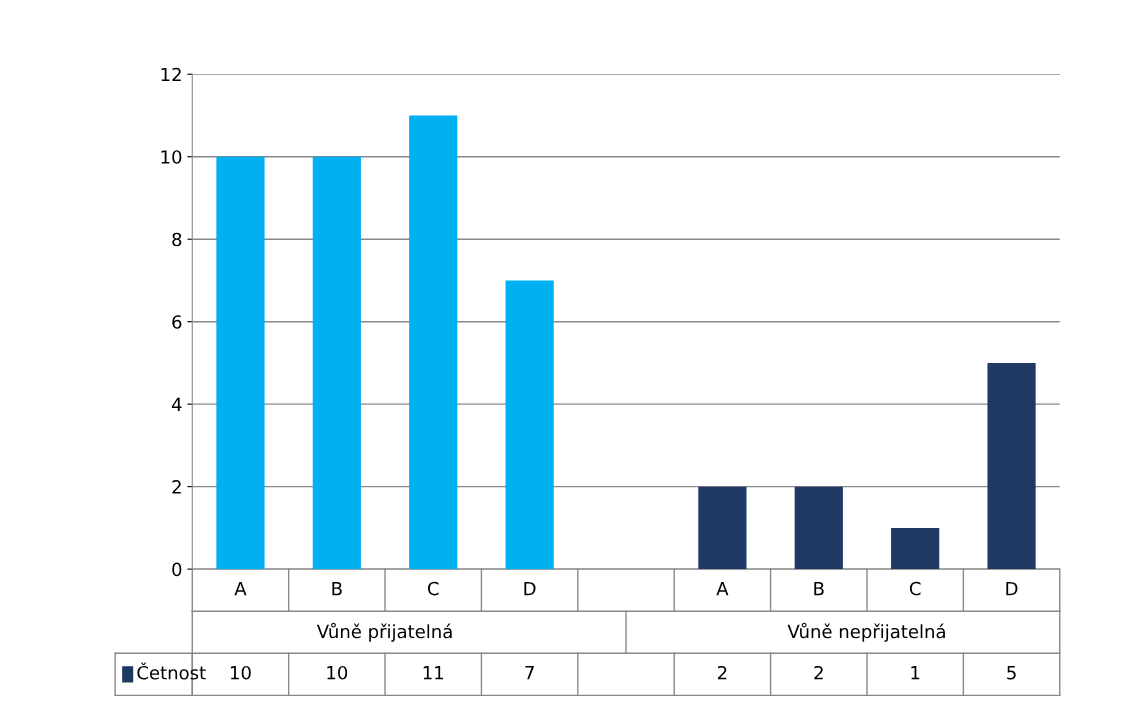 The width and height of the screenshot is (1131, 707). I want to click on data-label: 11, so click(433, 673).